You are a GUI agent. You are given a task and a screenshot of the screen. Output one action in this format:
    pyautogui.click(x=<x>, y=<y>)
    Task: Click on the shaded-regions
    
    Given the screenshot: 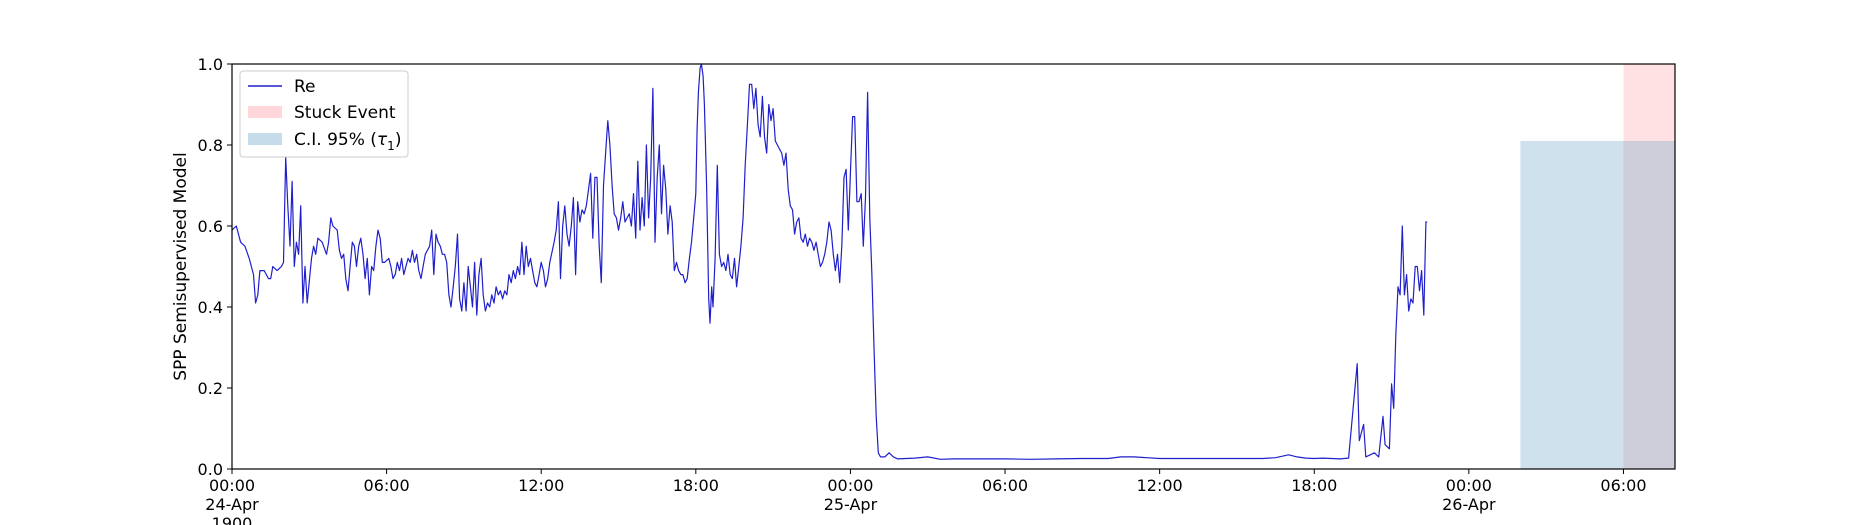 What is the action you would take?
    pyautogui.click(x=1597, y=266)
    